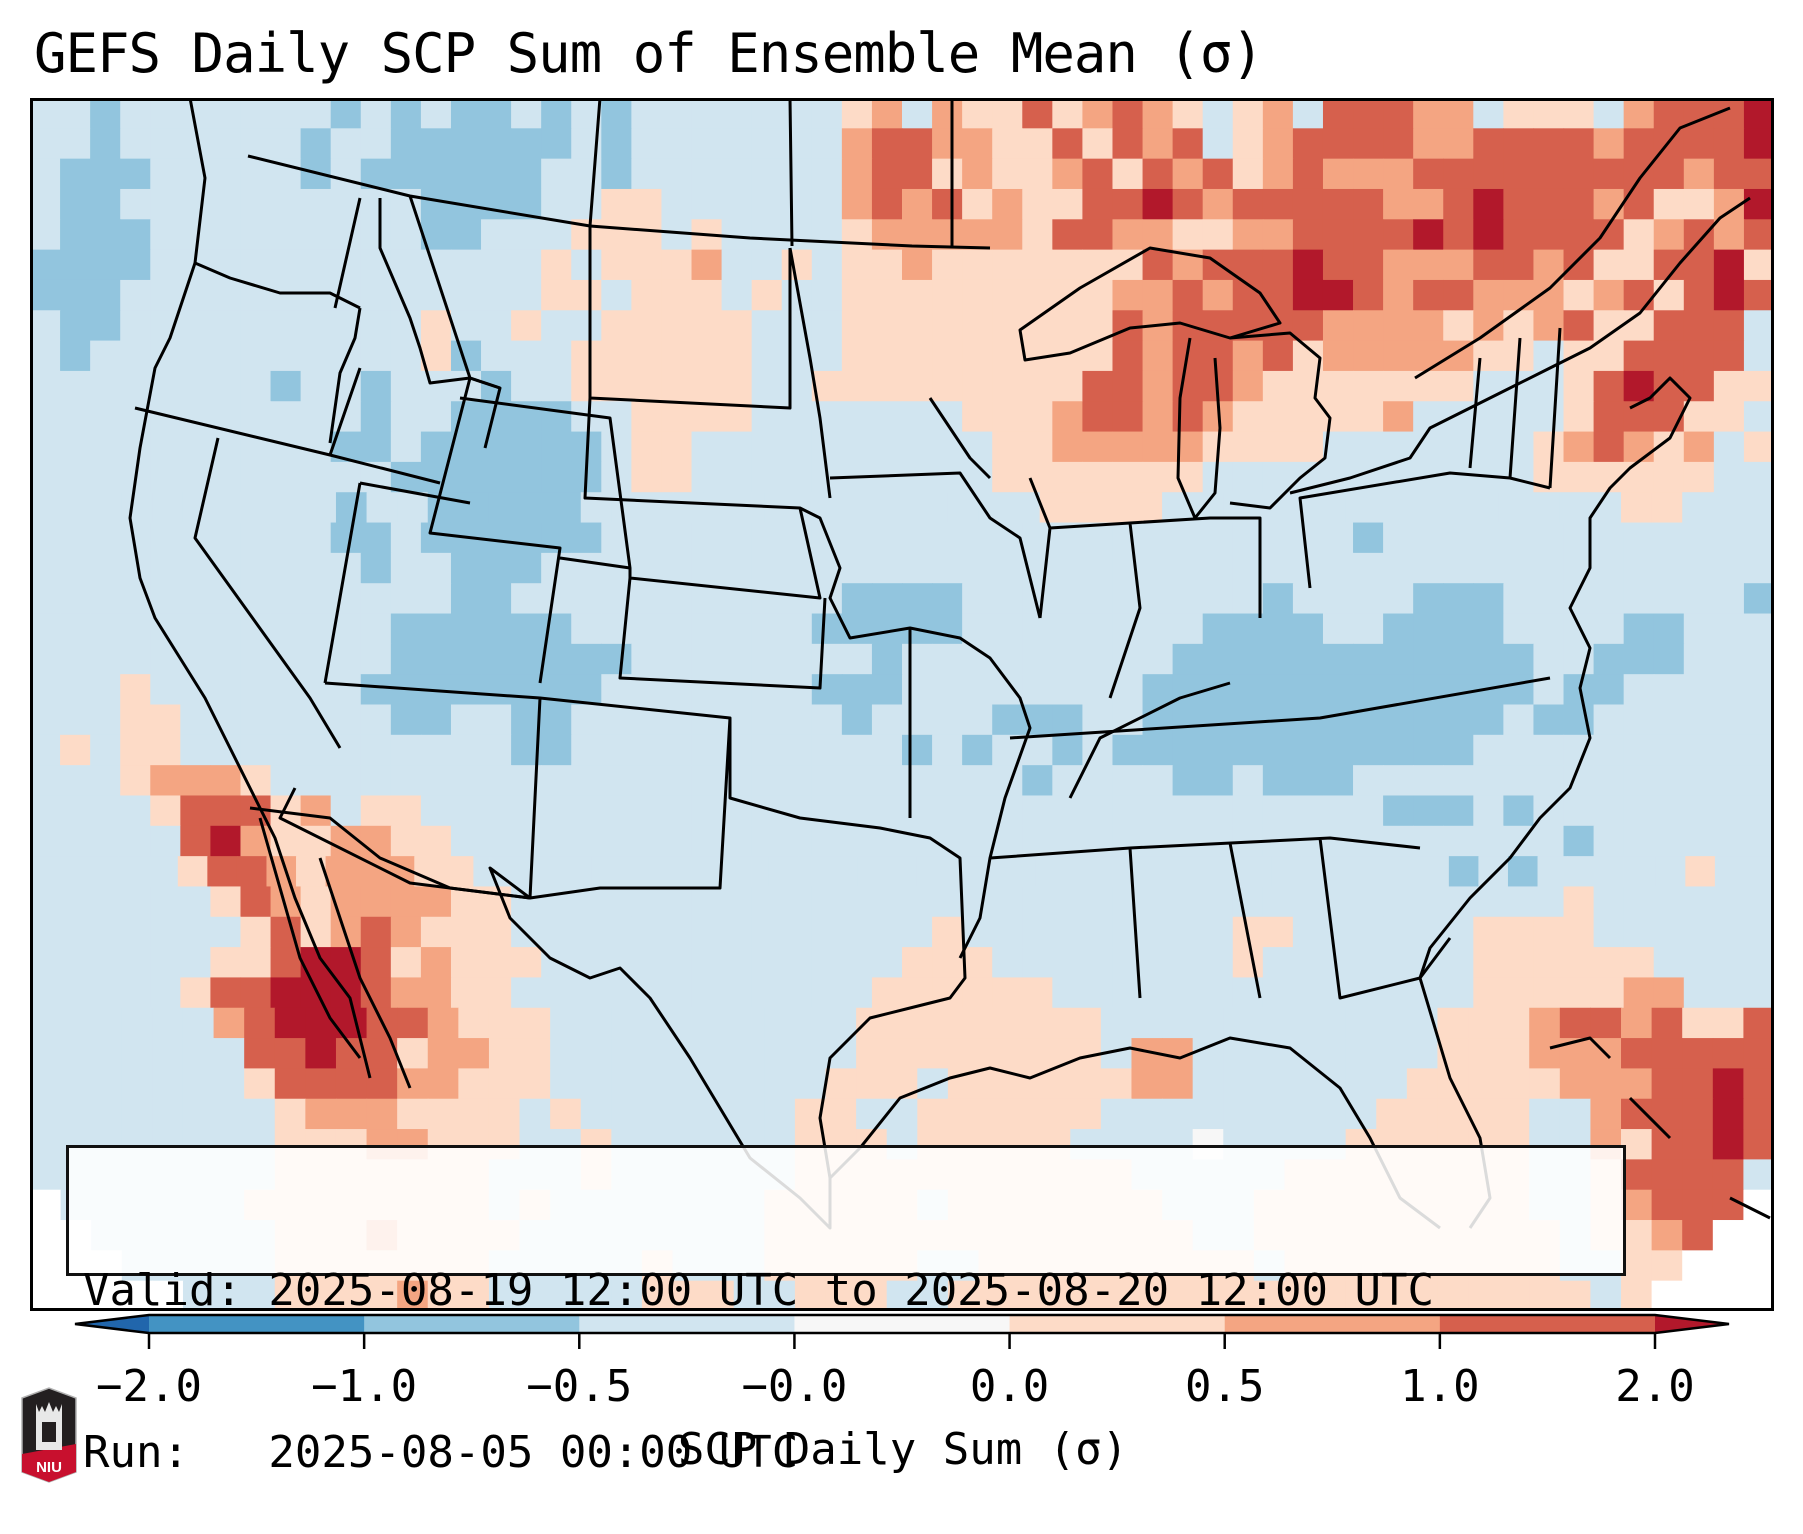 The image size is (1803, 1534). Describe the element at coordinates (1145, 638) in the screenshot. I see `illinois-indiana-ohio` at that location.